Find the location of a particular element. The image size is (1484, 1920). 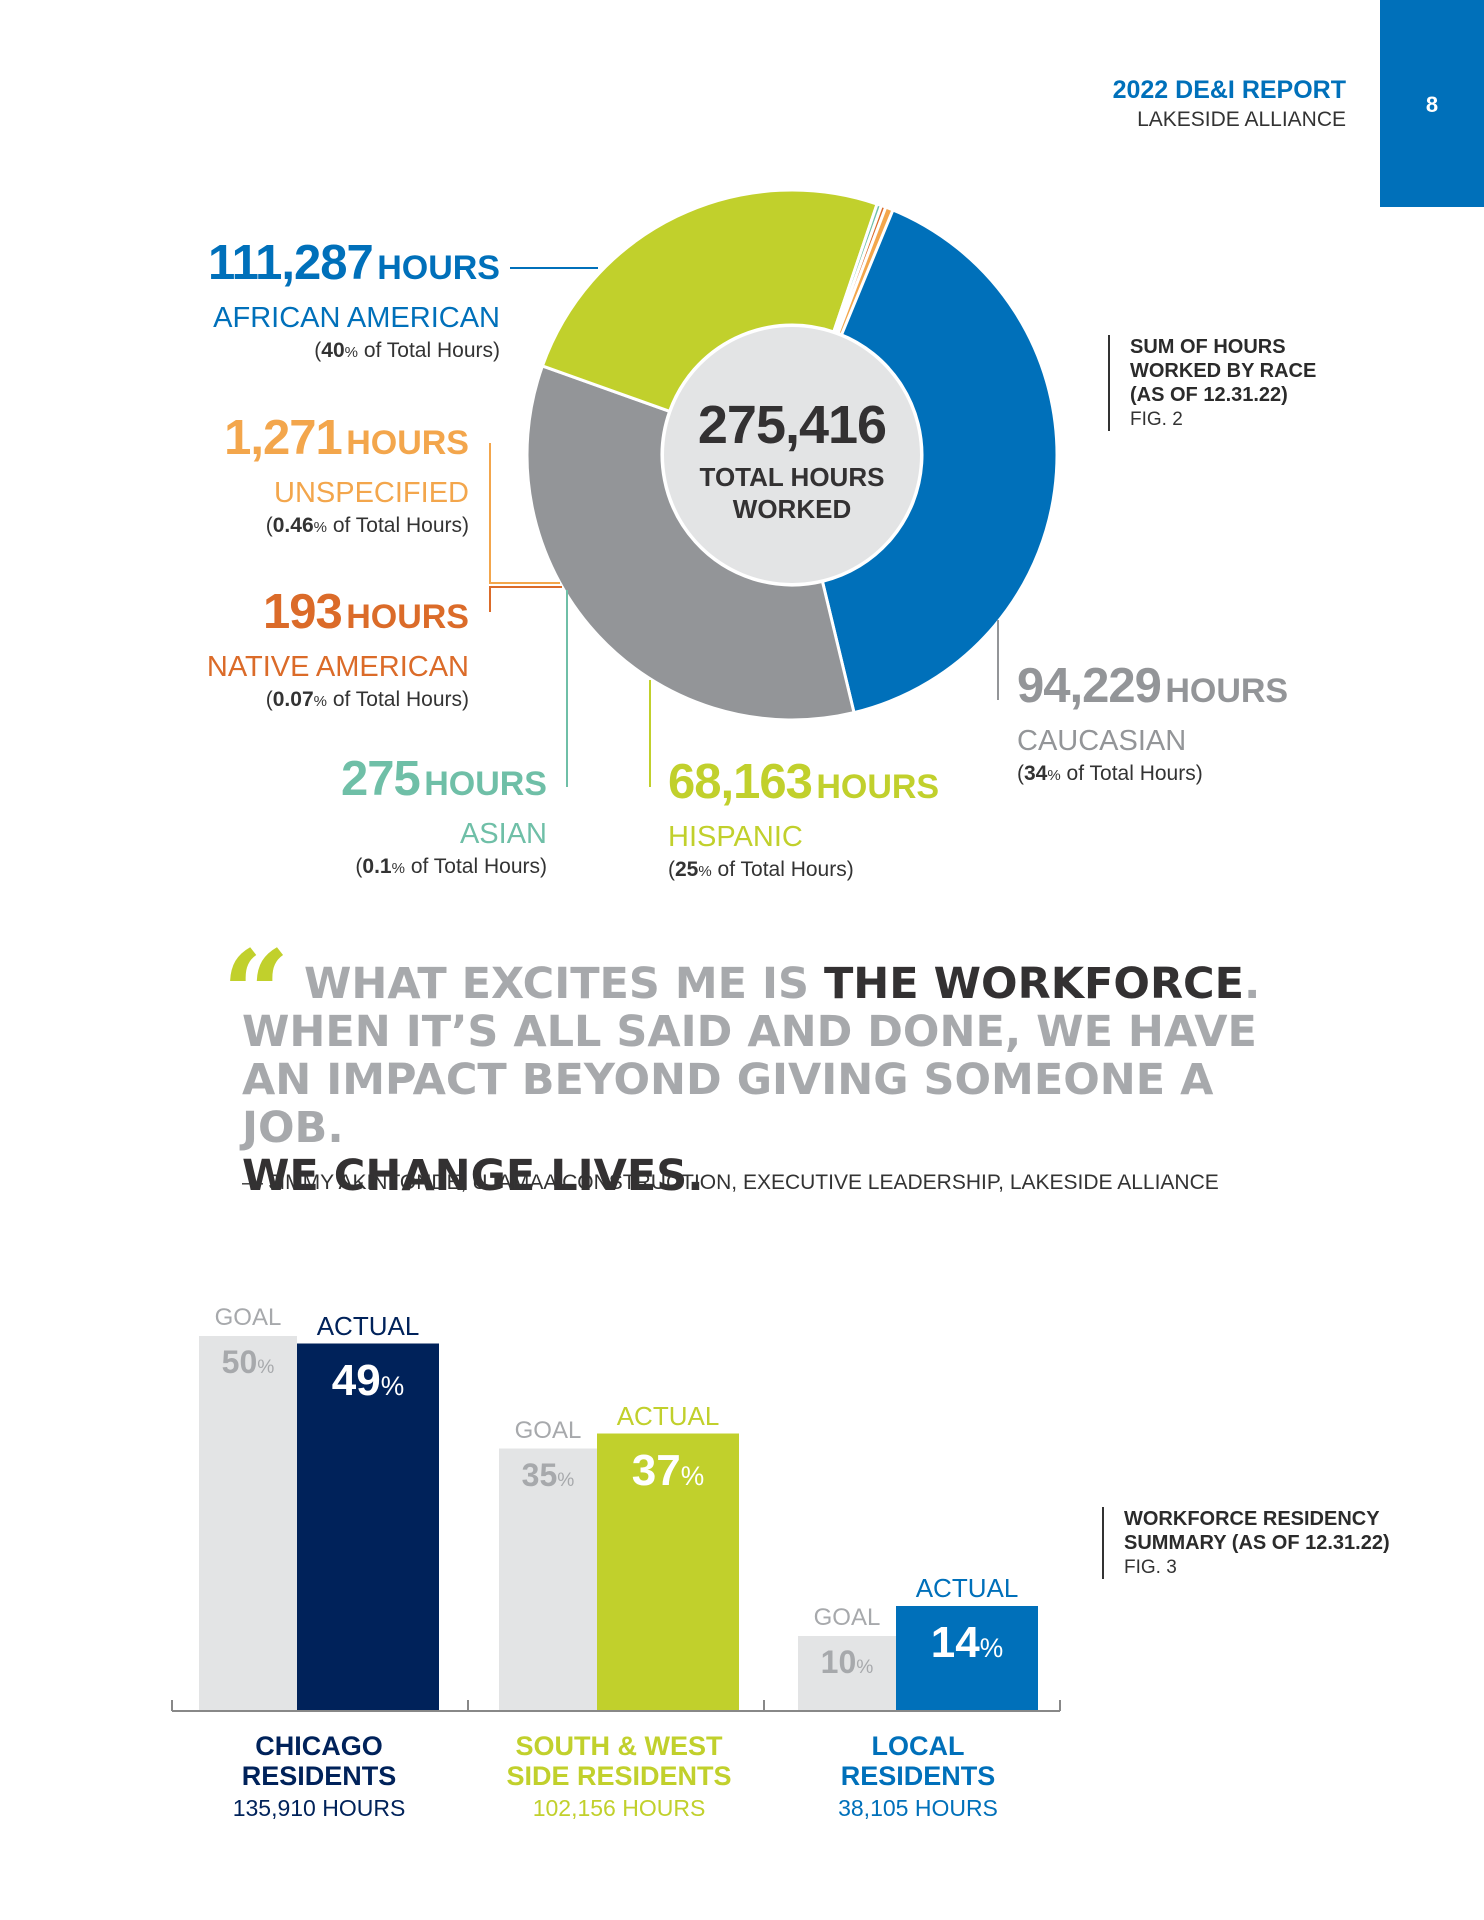

donut-center is located at coordinates (792, 455).